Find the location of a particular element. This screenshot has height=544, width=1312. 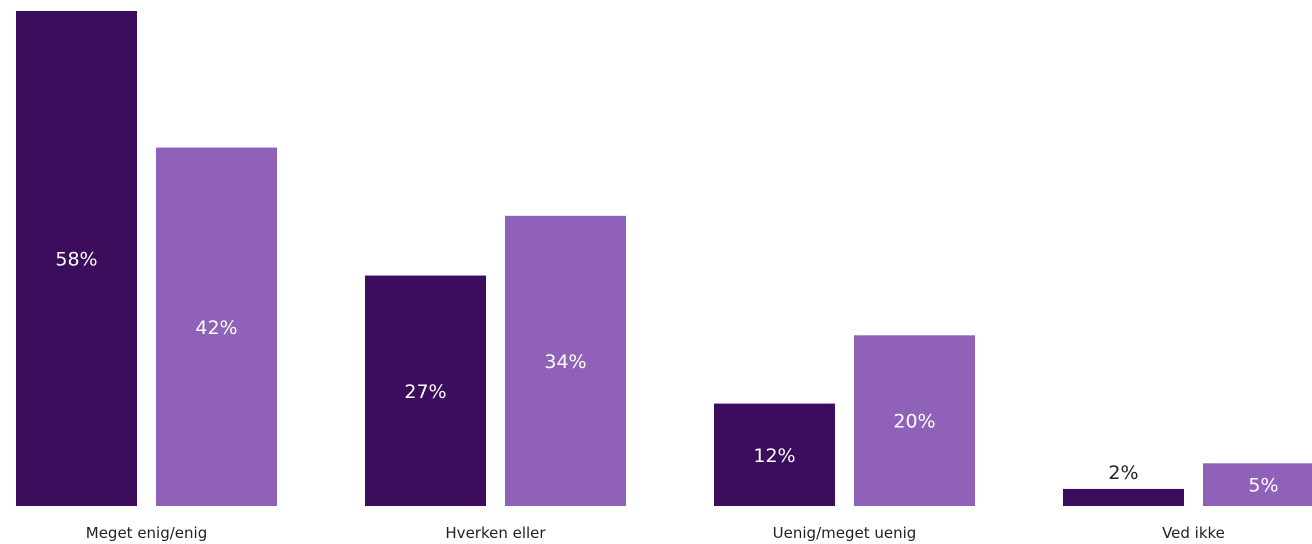

category-label-hverken-eller: Hverken eller is located at coordinates (495, 533).